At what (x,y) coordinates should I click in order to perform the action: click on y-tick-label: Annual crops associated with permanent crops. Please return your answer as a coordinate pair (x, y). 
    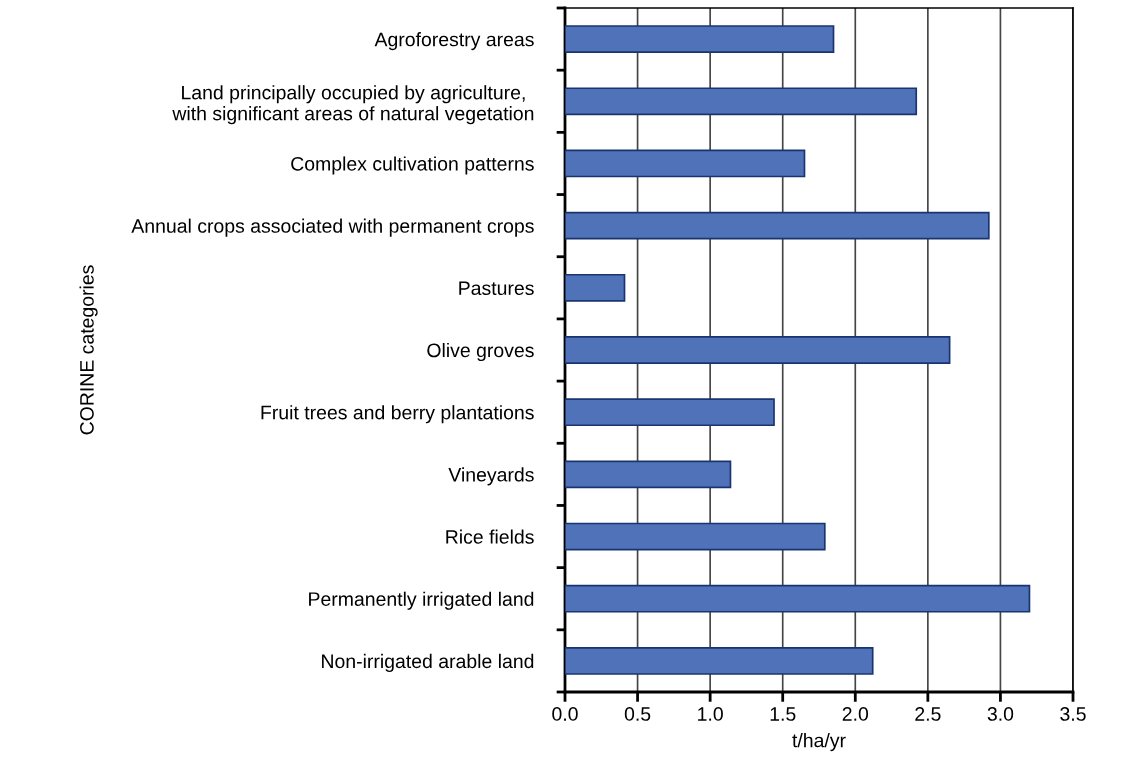
    Looking at the image, I should click on (332, 227).